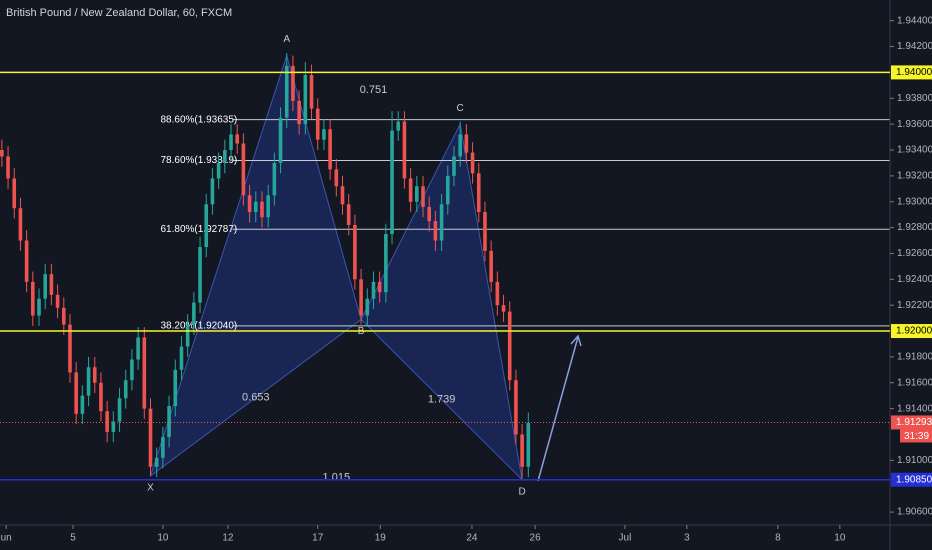 This screenshot has height=550, width=932. What do you see at coordinates (150, 488) in the screenshot?
I see `pattern-point-label: X` at bounding box center [150, 488].